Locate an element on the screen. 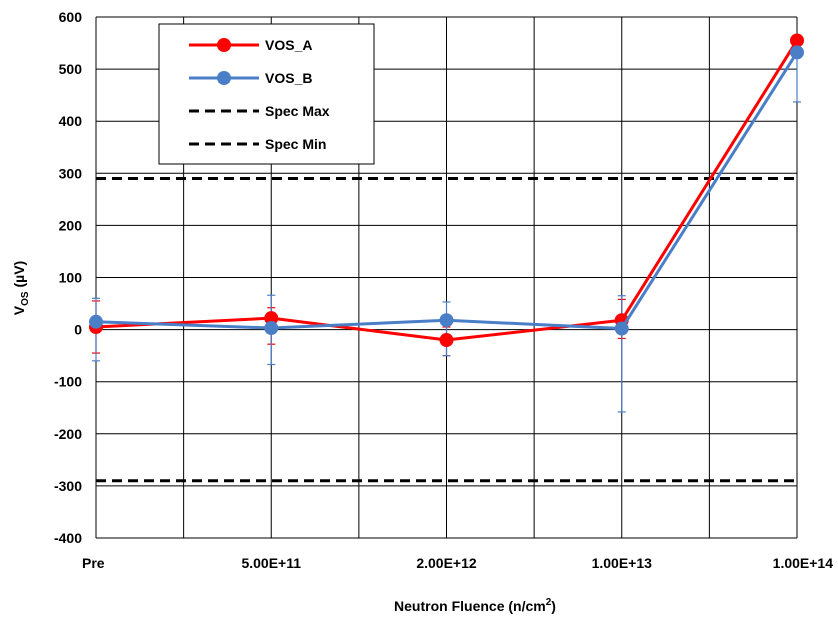  y-tick-label: 100 is located at coordinates (71, 278).